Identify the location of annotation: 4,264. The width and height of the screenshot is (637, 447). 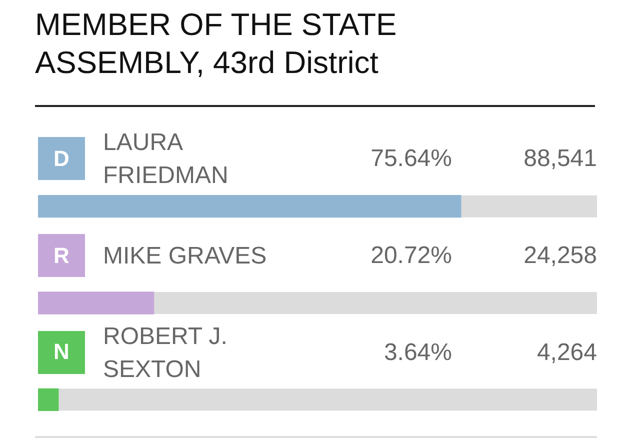
(566, 352).